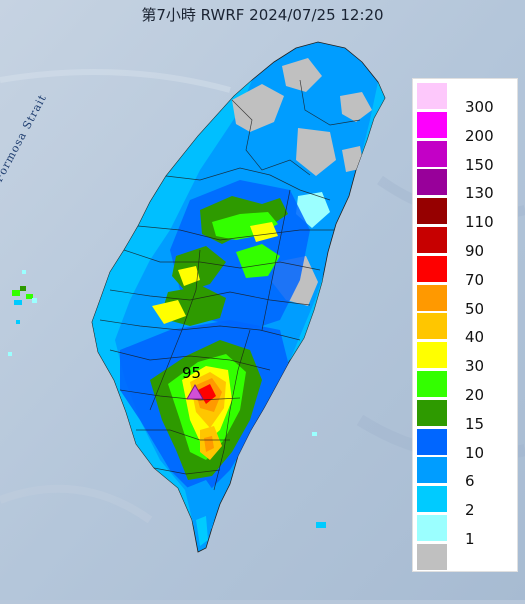 The image size is (525, 604). Describe the element at coordinates (470, 481) in the screenshot. I see `legend-label: 6` at that location.